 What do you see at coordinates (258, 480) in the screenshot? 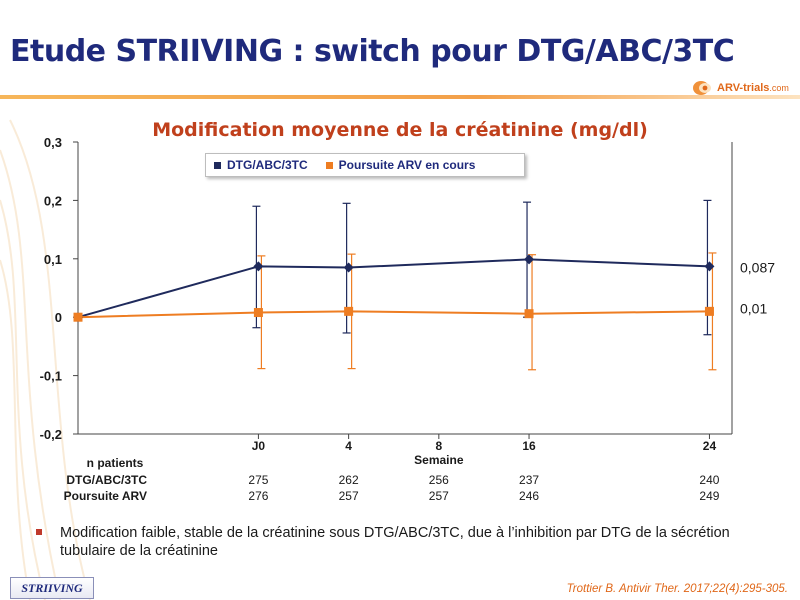
I see `patients-count: 275` at bounding box center [258, 480].